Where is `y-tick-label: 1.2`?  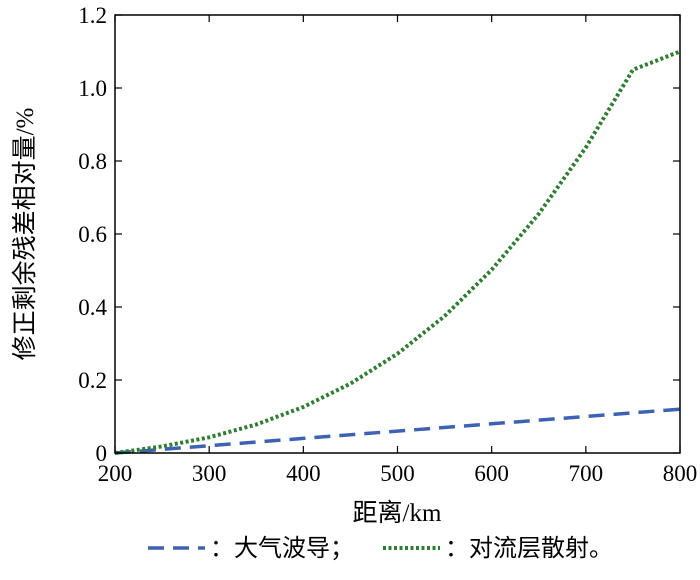 y-tick-label: 1.2 is located at coordinates (92, 15).